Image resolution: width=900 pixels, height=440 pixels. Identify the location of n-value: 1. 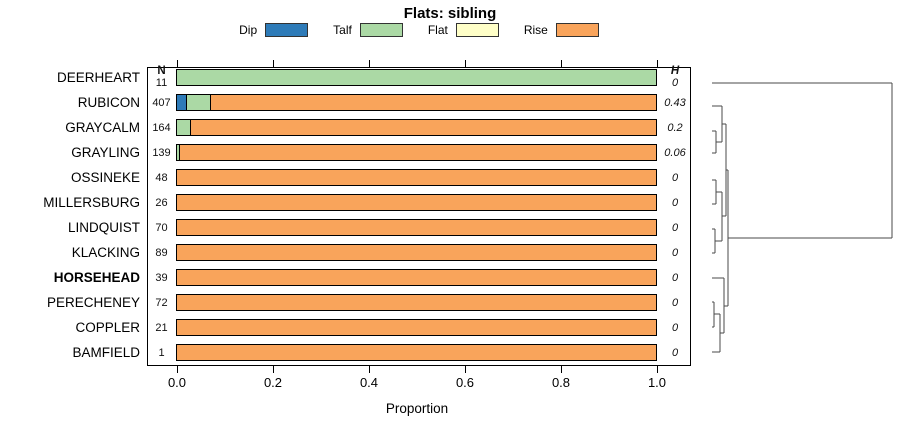
(161, 352).